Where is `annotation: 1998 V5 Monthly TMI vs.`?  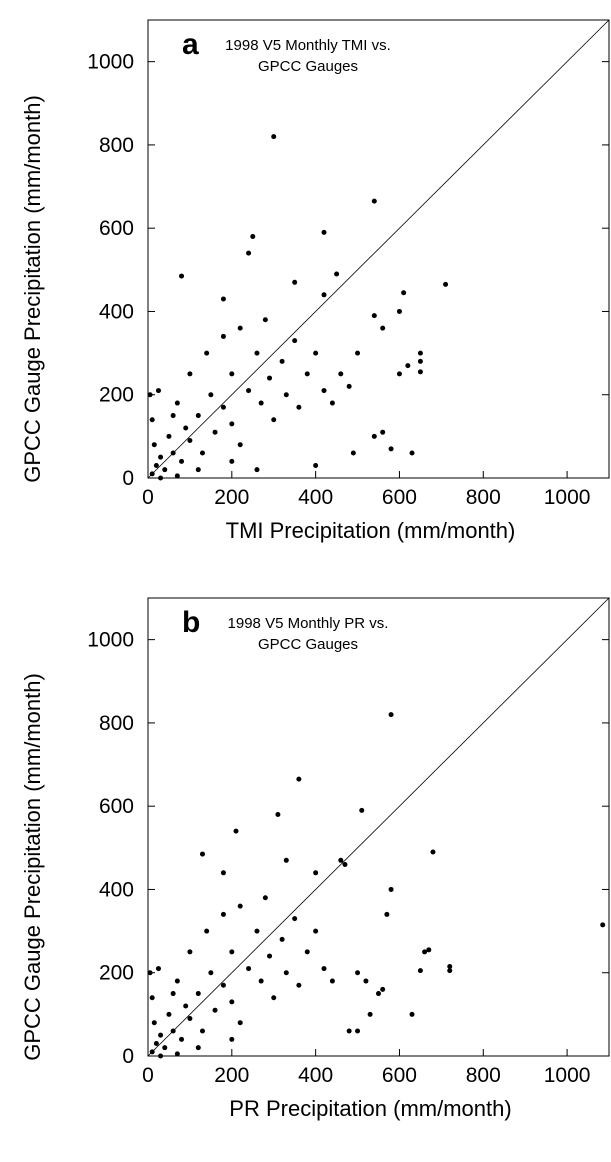 annotation: 1998 V5 Monthly TMI vs. is located at coordinates (308, 45).